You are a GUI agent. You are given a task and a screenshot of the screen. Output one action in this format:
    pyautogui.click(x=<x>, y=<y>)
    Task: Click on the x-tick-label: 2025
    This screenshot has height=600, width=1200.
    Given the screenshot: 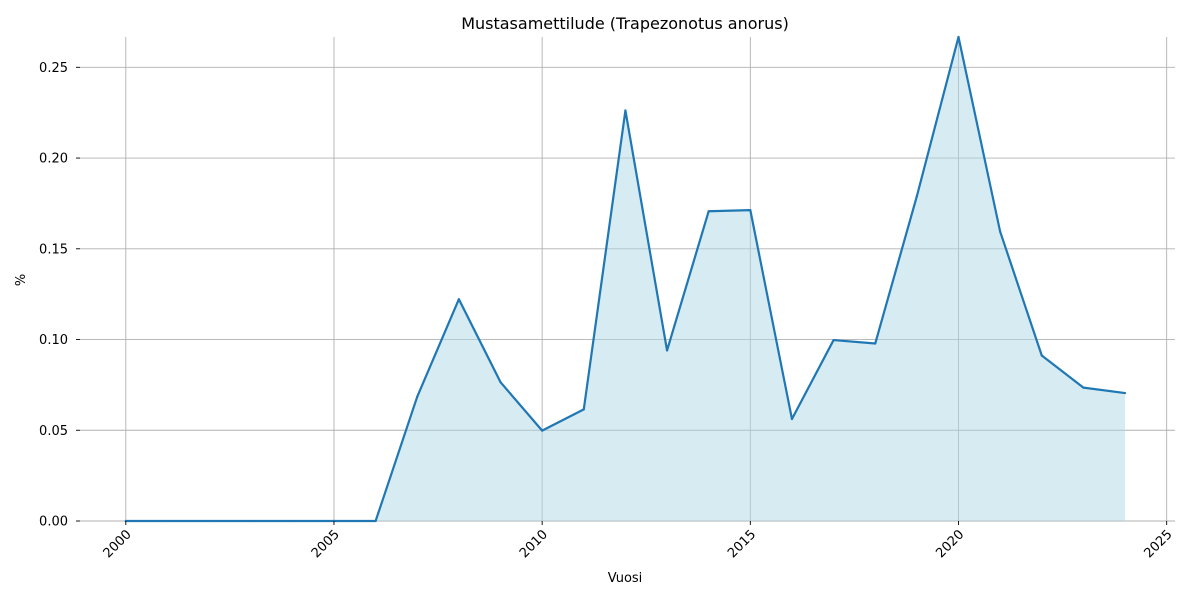 What is the action you would take?
    pyautogui.click(x=1158, y=544)
    